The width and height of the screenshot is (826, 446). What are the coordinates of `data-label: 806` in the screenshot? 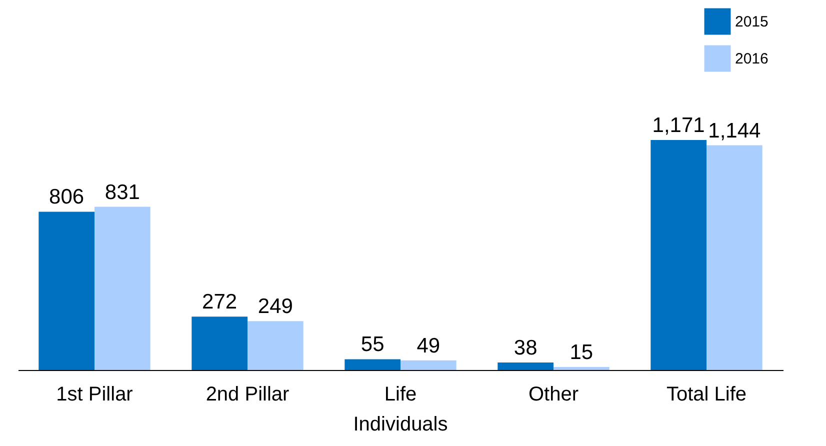 It's located at (66, 197).